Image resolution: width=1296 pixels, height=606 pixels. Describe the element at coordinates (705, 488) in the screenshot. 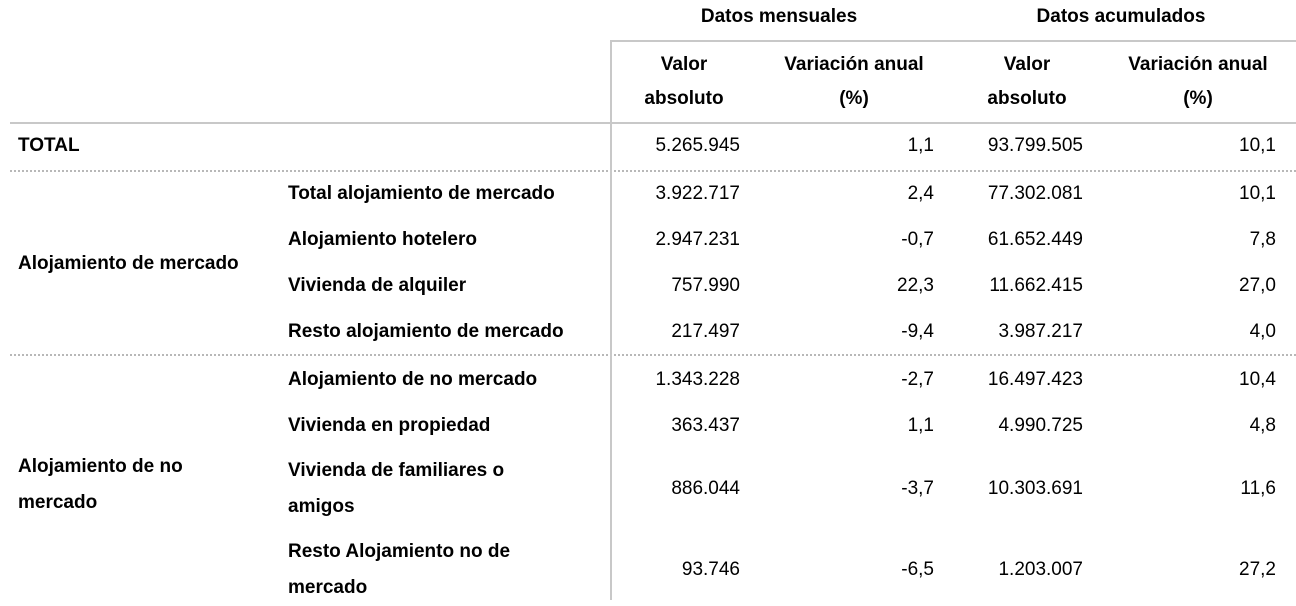

I see `cell-monthly-abs: 886.044` at that location.